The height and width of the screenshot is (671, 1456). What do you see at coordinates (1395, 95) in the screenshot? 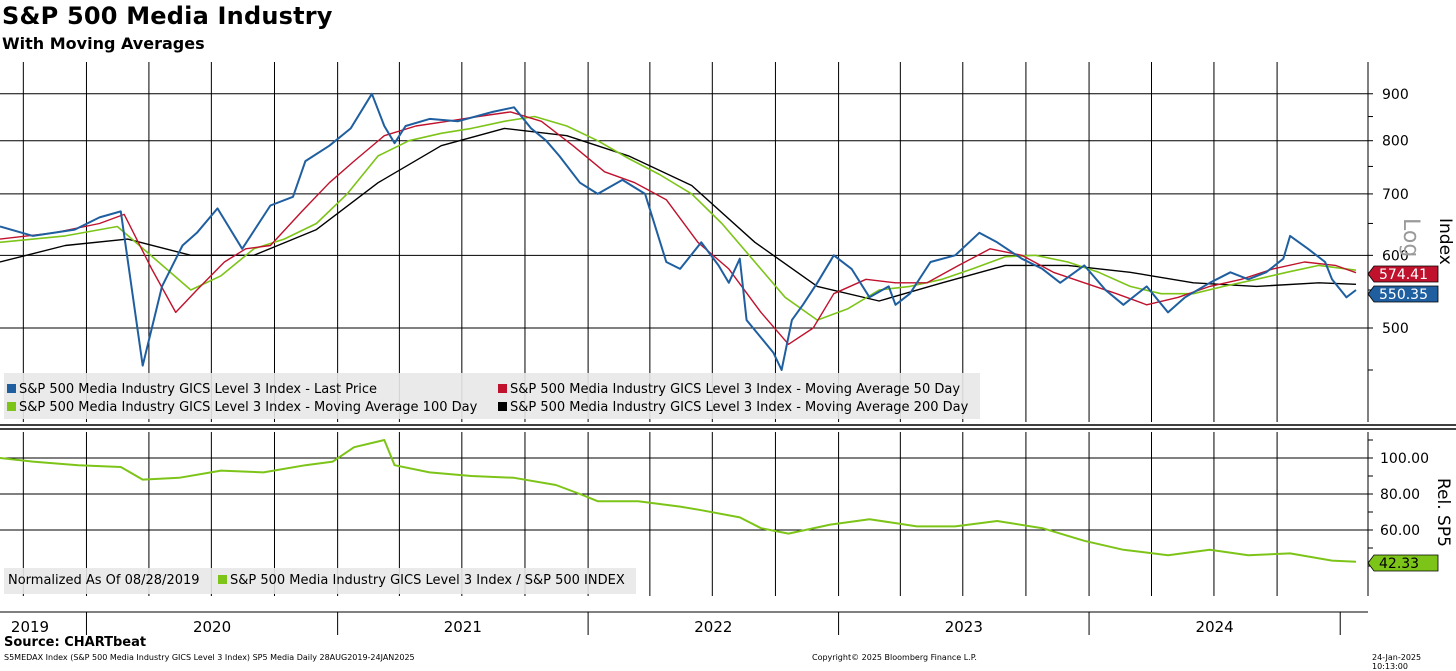
I see `price-ytick-4: 900` at bounding box center [1395, 95].